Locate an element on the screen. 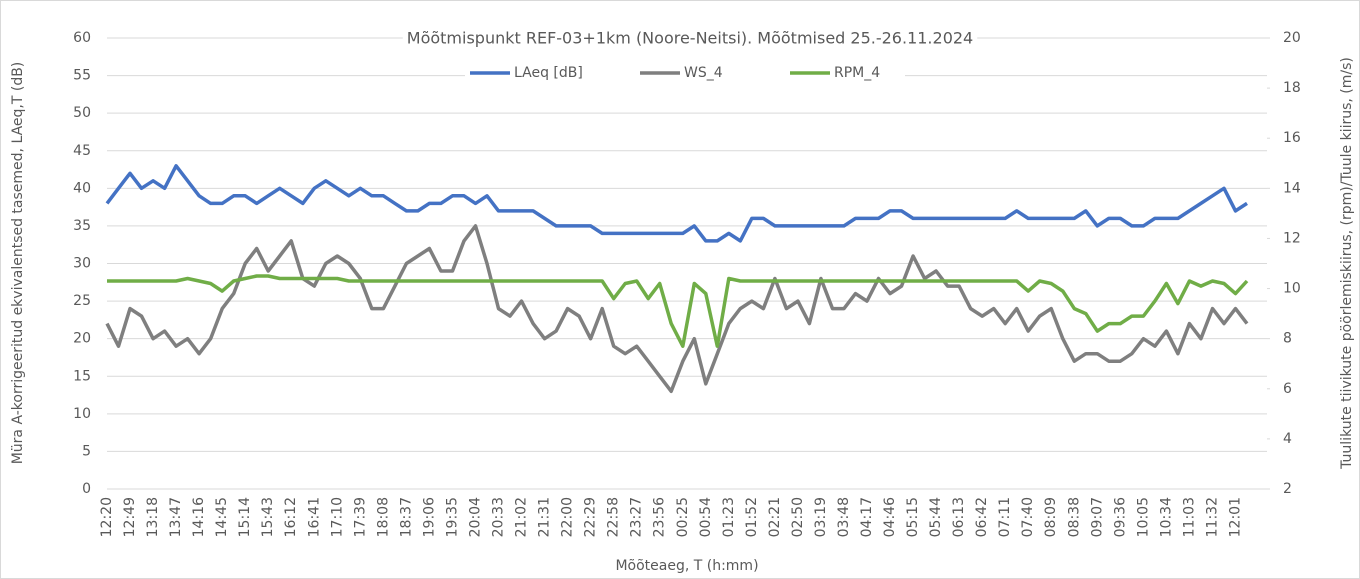 Image resolution: width=1360 pixels, height=579 pixels. x-tick-label: 10:05 is located at coordinates (1143, 517).